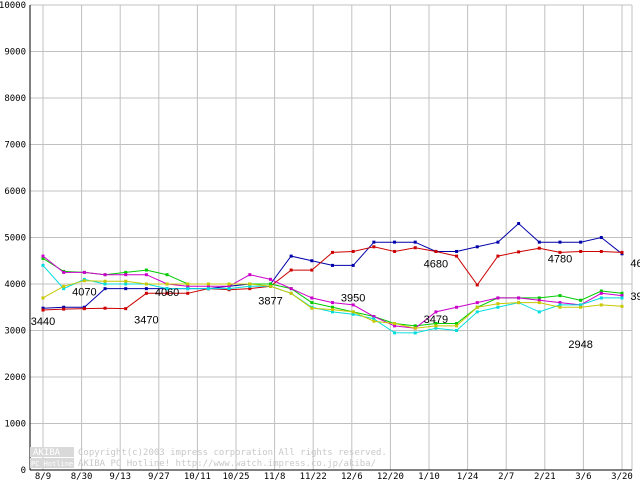  What do you see at coordinates (506, 476) in the screenshot?
I see `x-tick-label: 2/7` at bounding box center [506, 476].